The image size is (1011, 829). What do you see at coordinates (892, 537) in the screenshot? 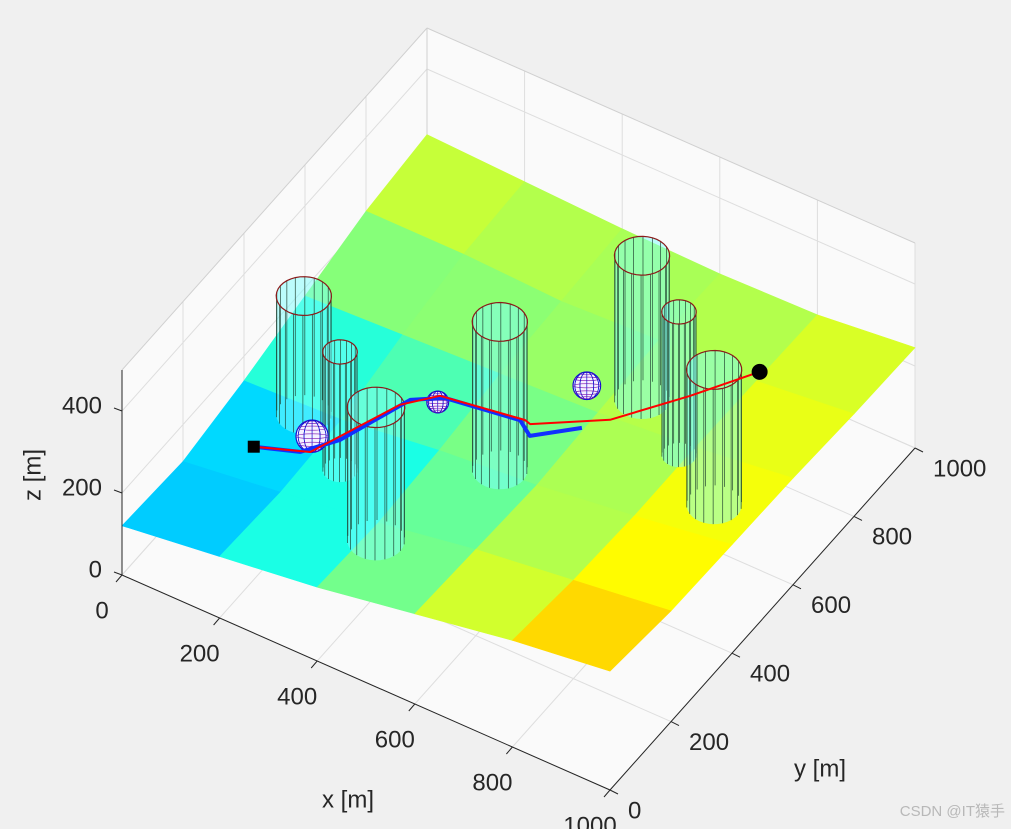
I see `y-tick-label: 800` at bounding box center [892, 537].